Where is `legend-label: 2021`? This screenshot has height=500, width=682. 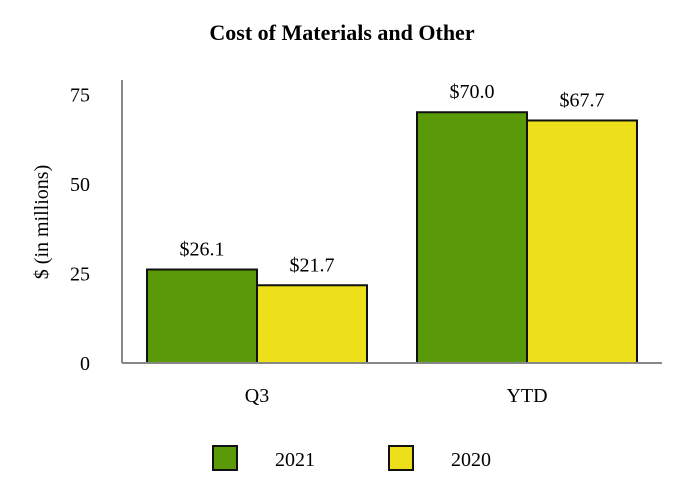 legend-label: 2021 is located at coordinates (295, 460).